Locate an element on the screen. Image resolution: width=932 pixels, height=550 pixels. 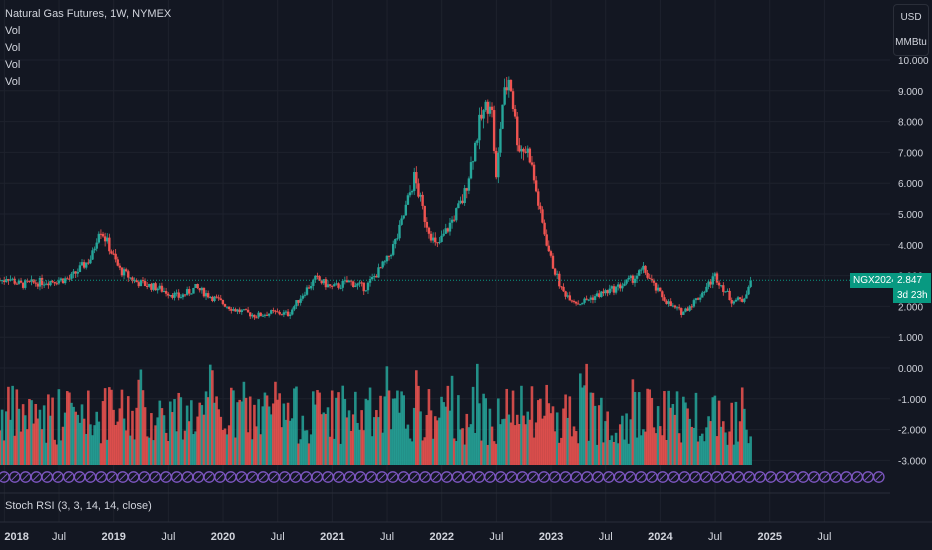
stoch-rsi-label: Stoch RSI (3, 3, 14, 14, close) is located at coordinates (78, 506).